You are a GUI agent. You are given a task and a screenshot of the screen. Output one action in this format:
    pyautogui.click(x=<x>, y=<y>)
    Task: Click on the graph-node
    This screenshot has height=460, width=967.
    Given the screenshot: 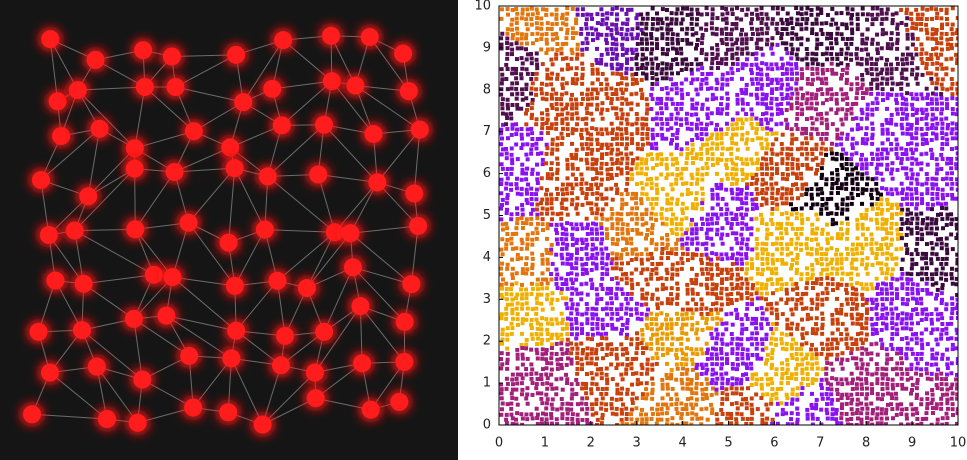 What is the action you would take?
    pyautogui.click(x=404, y=321)
    